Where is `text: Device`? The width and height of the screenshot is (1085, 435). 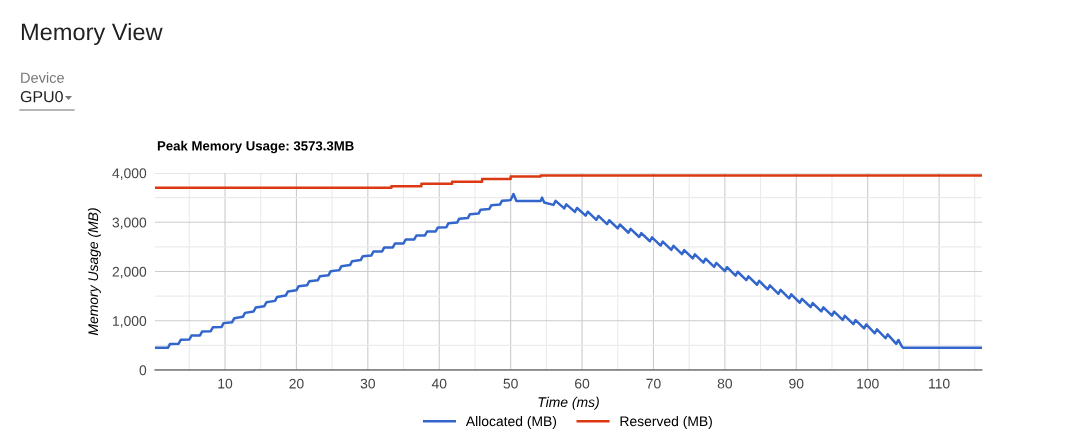 text: Device is located at coordinates (42, 77).